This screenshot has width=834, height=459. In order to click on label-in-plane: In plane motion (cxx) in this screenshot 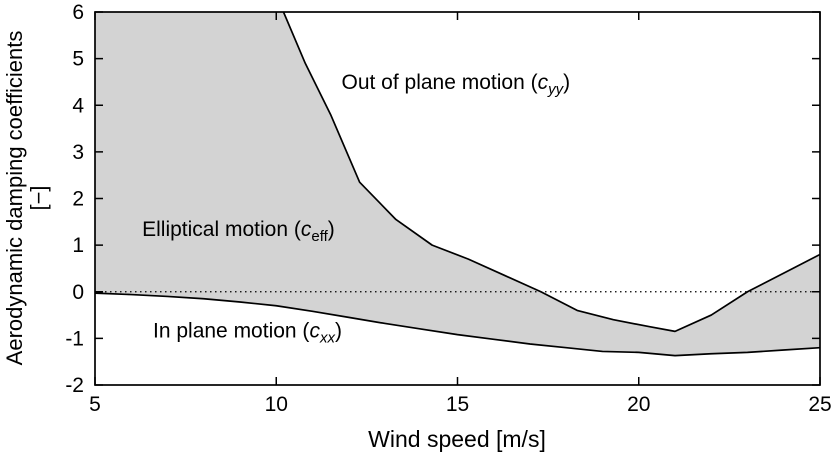, I will do `click(247, 332)`.